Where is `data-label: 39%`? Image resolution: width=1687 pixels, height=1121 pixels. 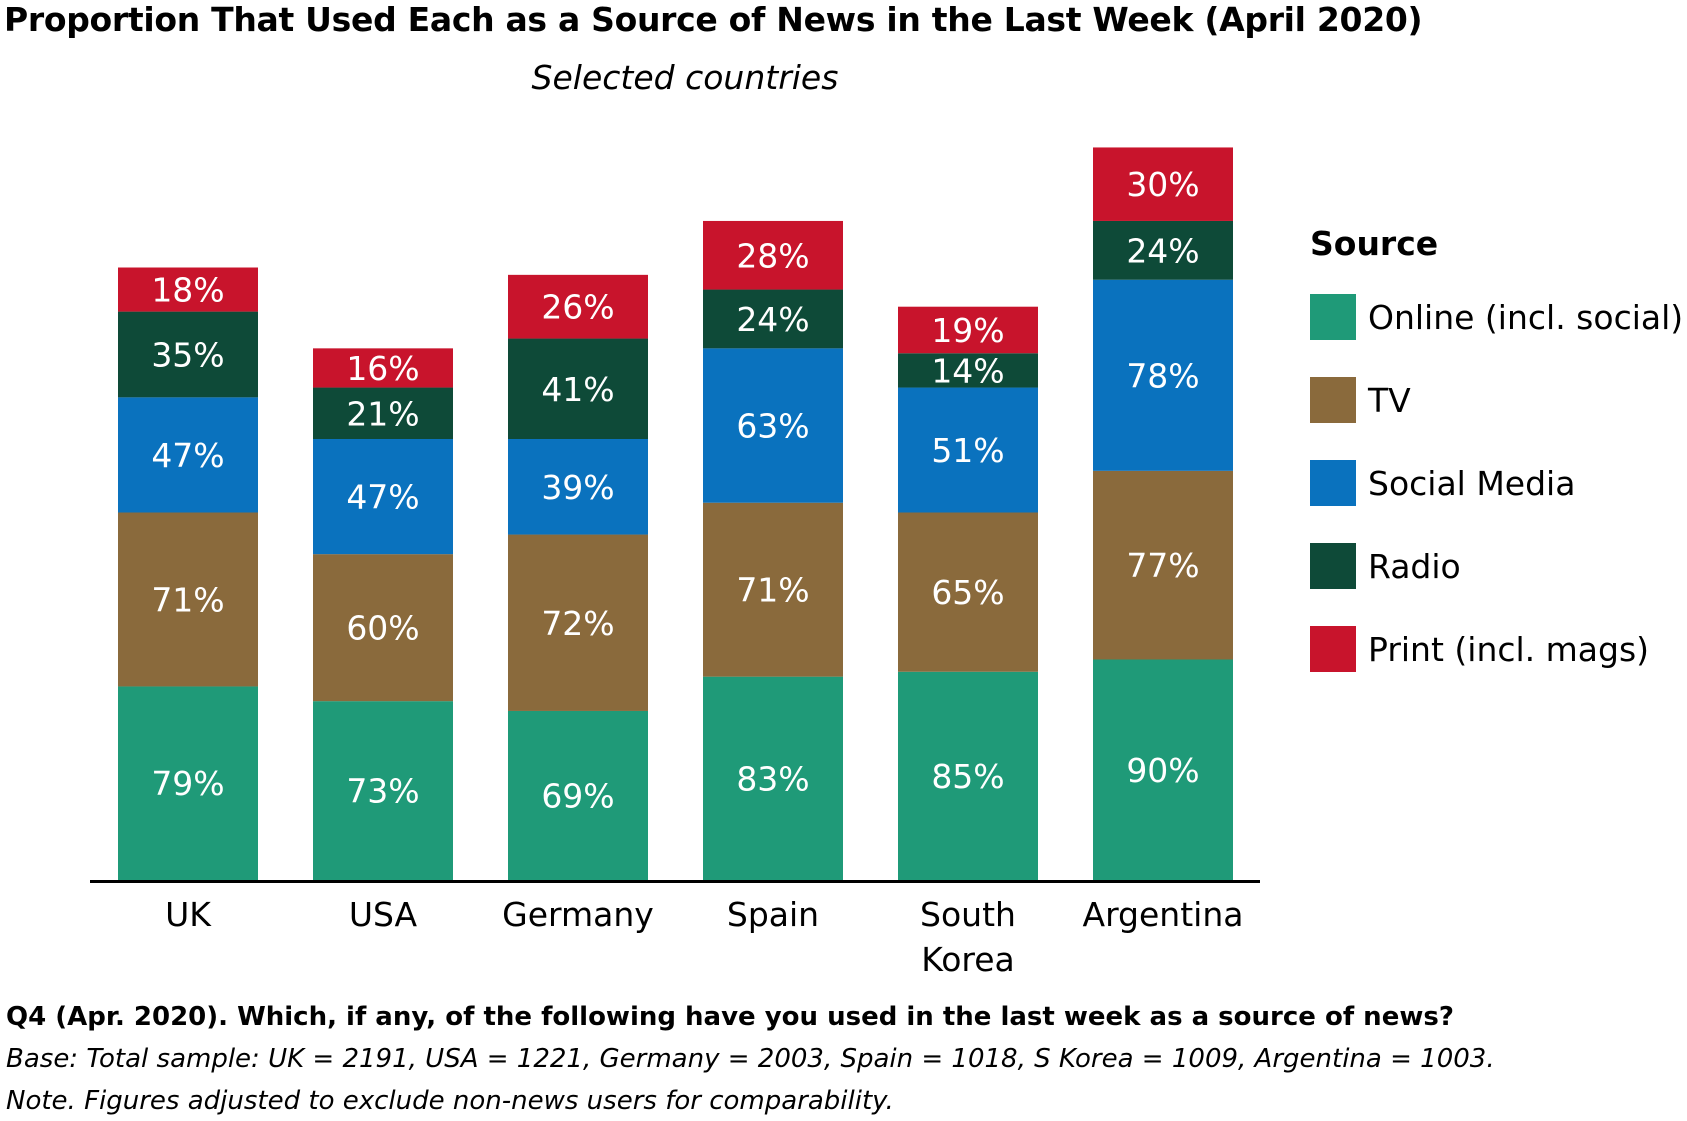
data-label: 39% is located at coordinates (577, 487).